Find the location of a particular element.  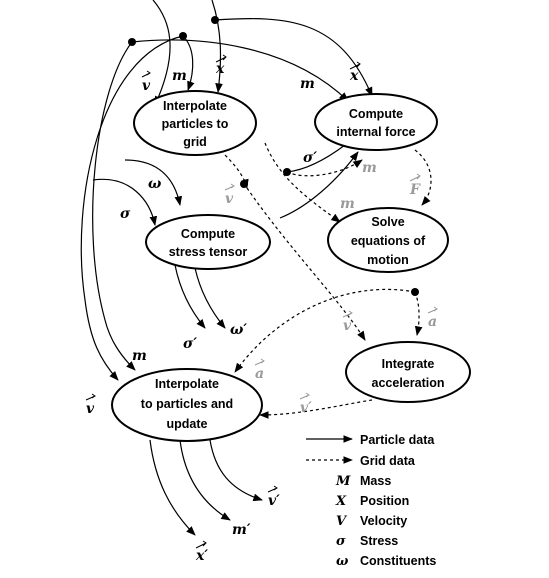

edge-x-out is located at coordinates (172, 487).